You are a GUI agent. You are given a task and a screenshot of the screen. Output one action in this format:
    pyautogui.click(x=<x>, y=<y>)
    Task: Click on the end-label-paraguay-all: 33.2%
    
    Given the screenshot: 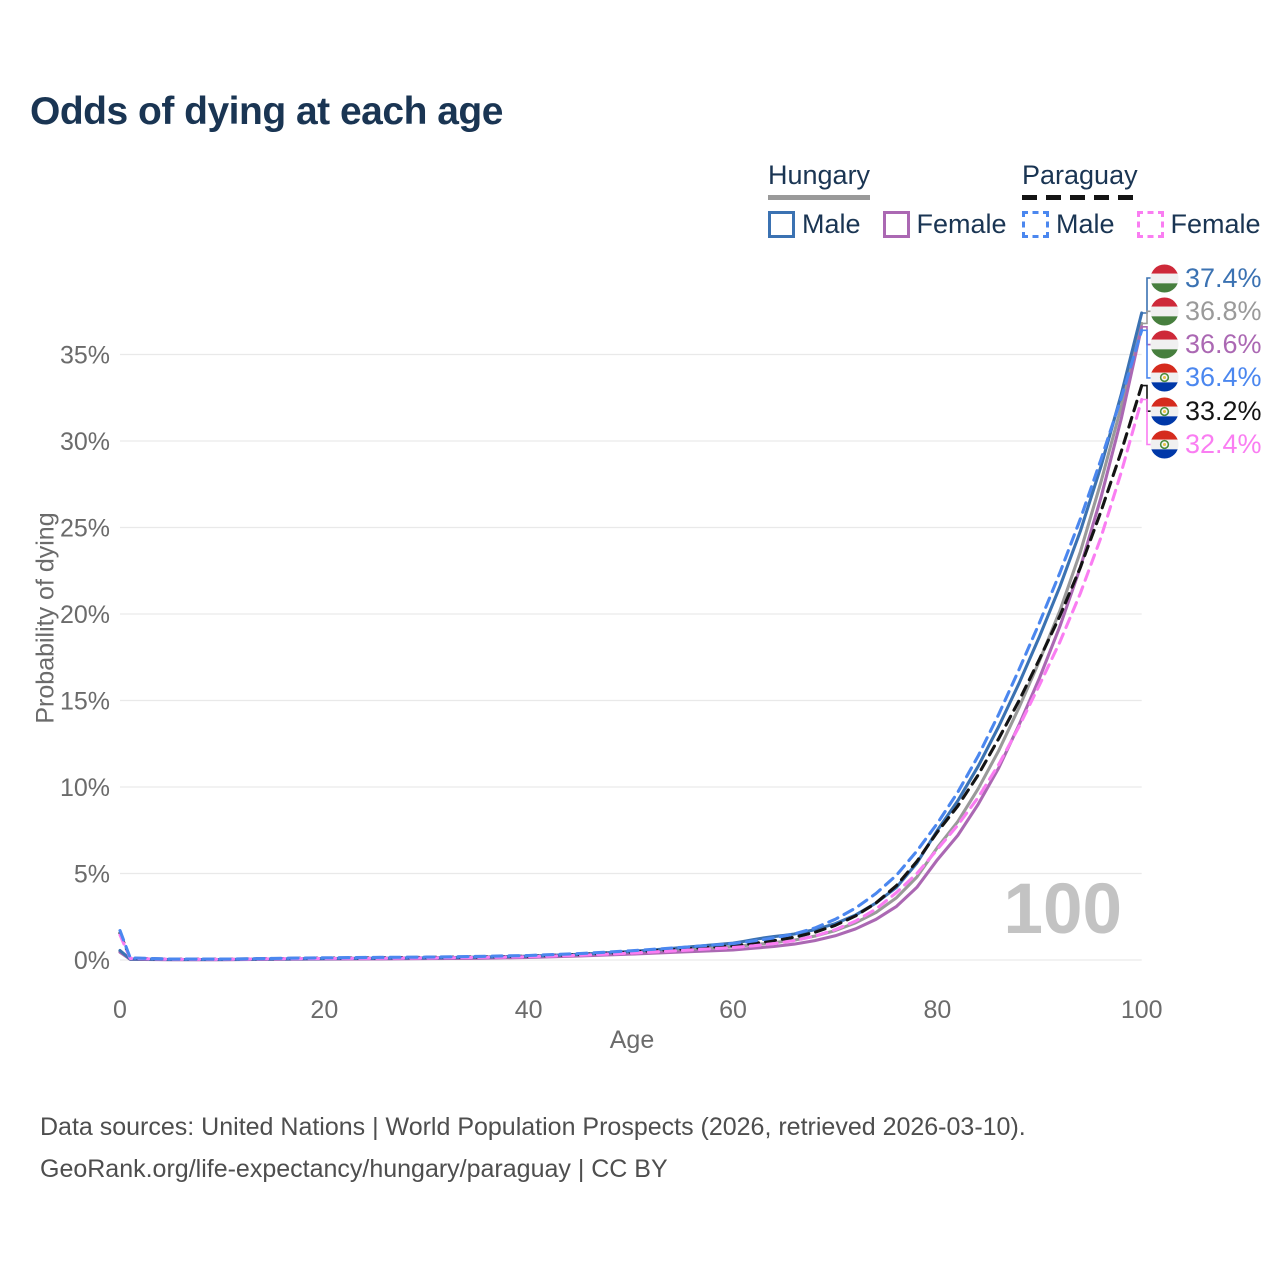 What is the action you would take?
    pyautogui.click(x=1206, y=411)
    